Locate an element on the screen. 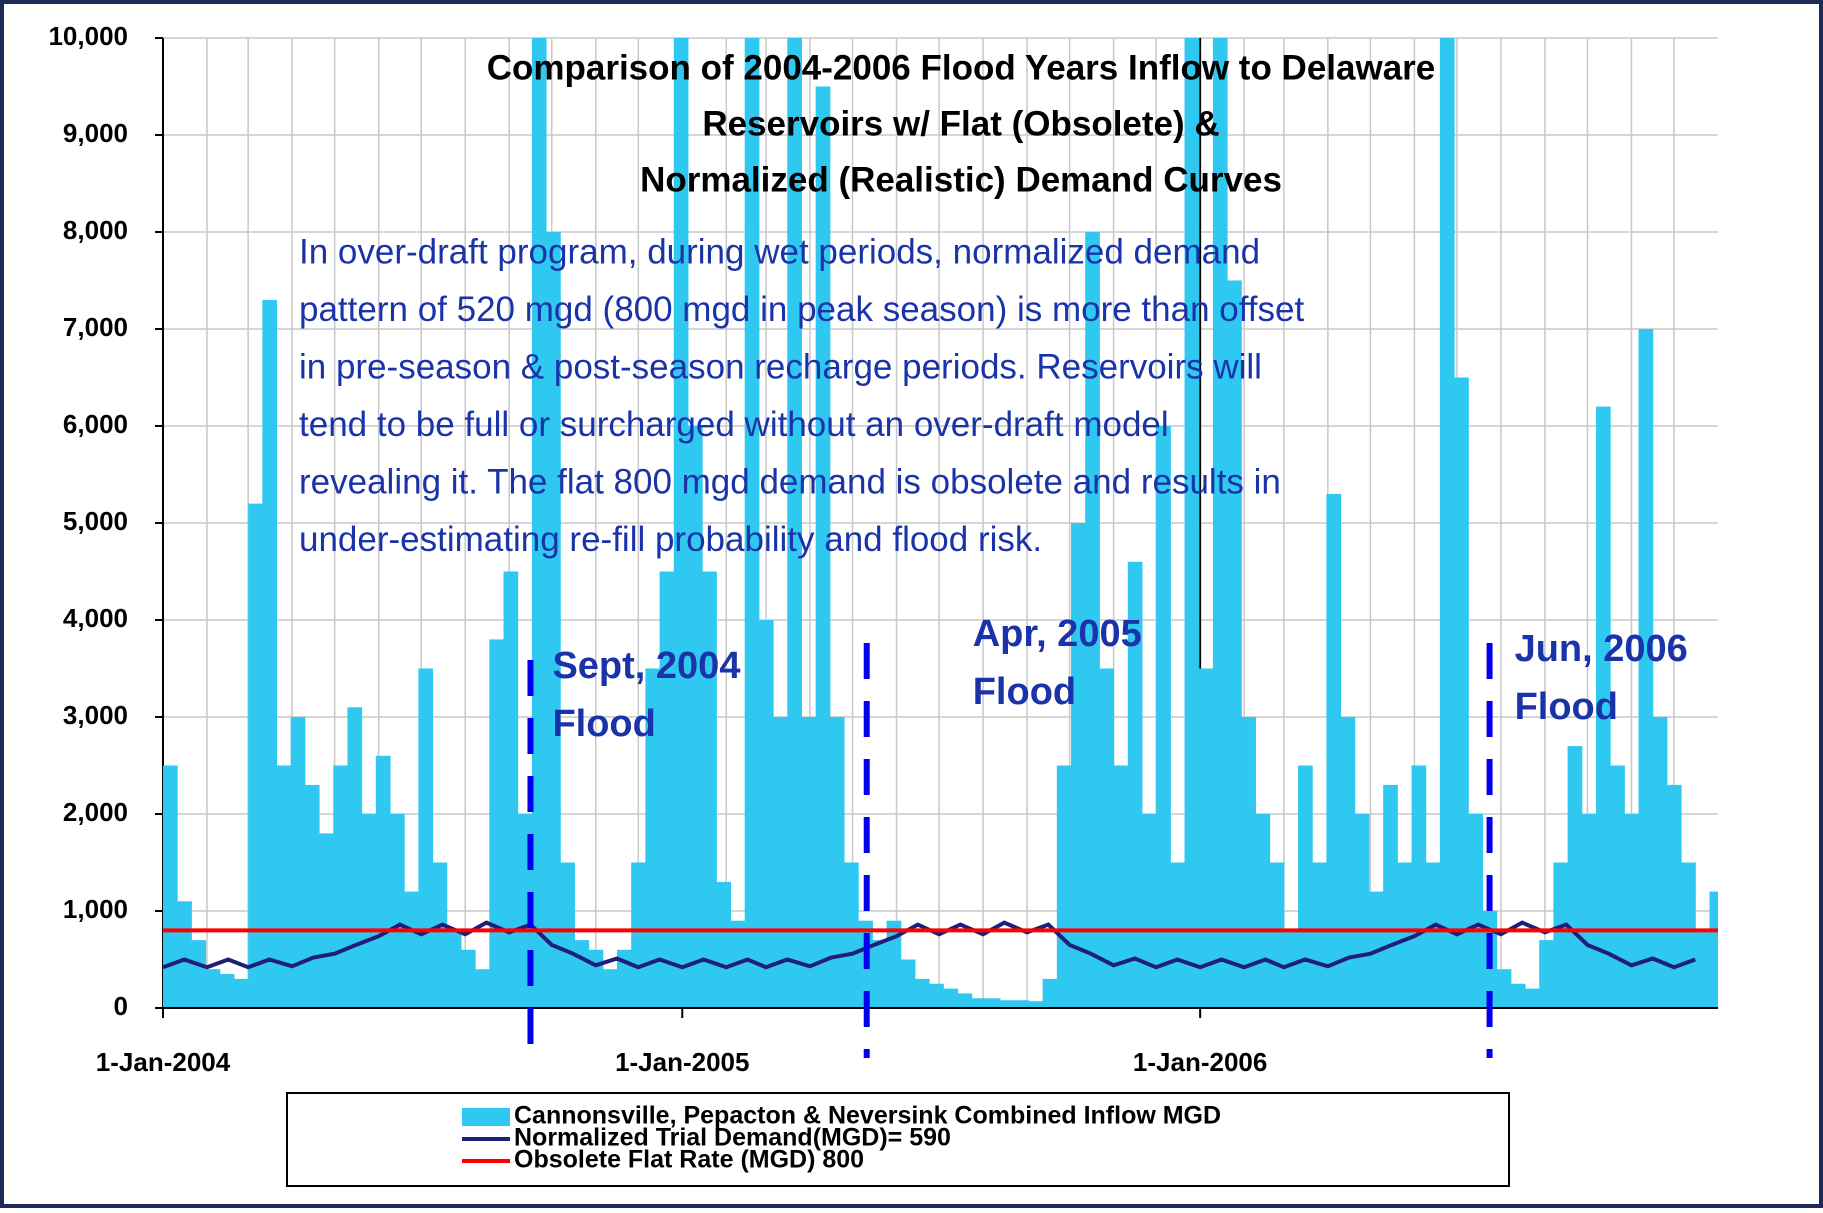 This screenshot has height=1213, width=1823. y-tick-label: 7,000 is located at coordinates (95, 327).